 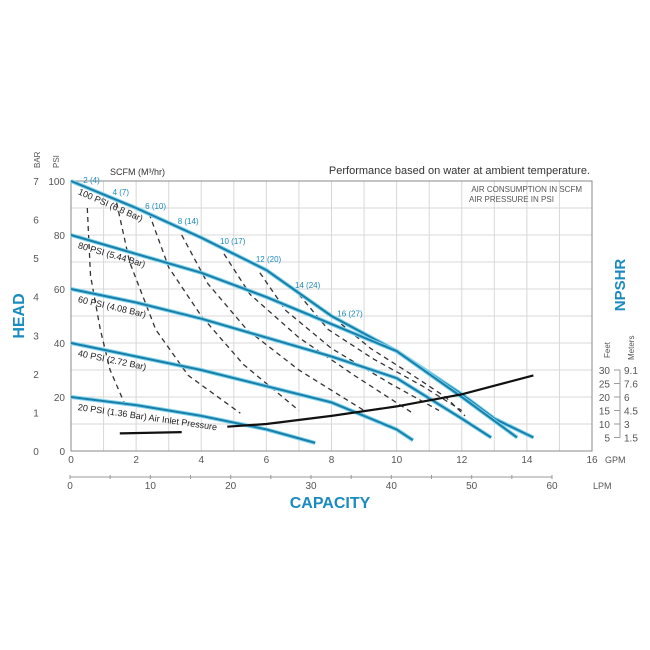 I want to click on psi-tick-label: 60, so click(x=60, y=290).